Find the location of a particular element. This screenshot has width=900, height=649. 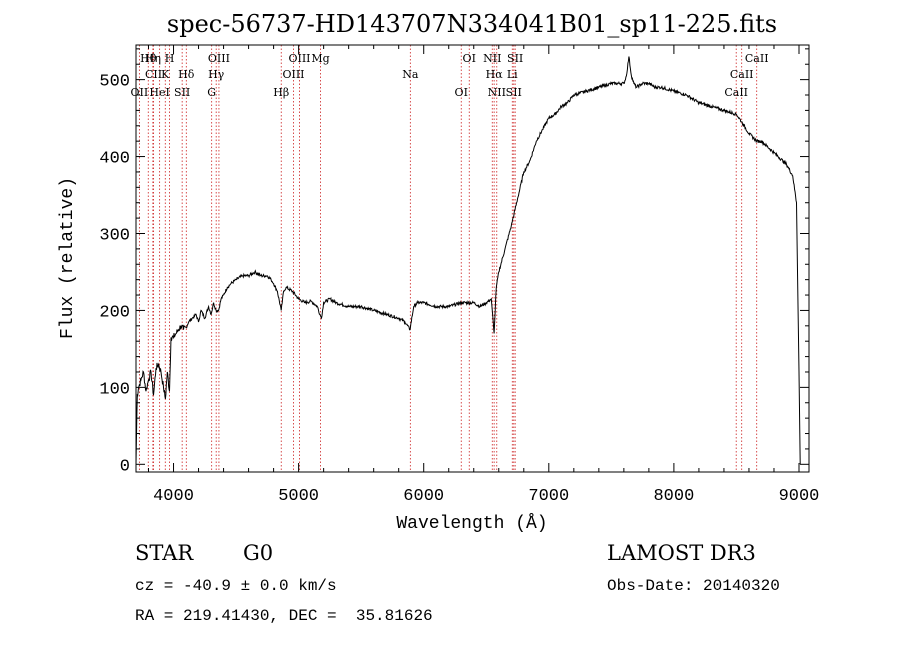

x-tick-label: 8000 is located at coordinates (673, 496).